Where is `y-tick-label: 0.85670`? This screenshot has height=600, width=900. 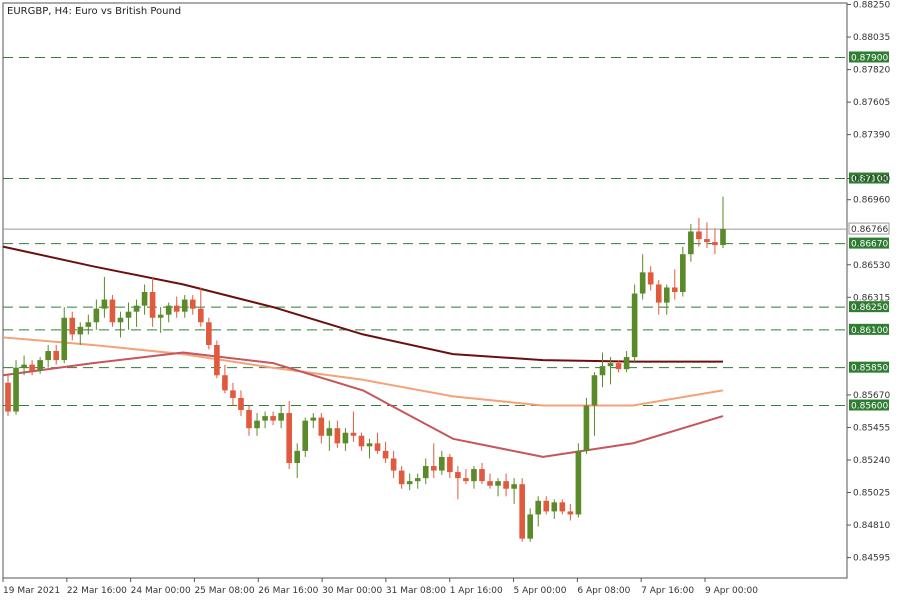
y-tick-label: 0.85670 is located at coordinates (871, 396).